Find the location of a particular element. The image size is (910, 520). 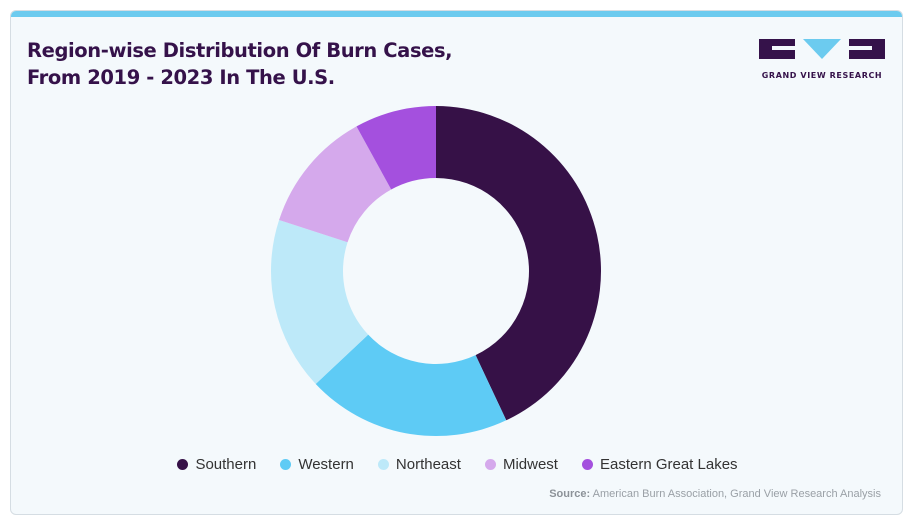

logo-mark-icon is located at coordinates (822, 49).